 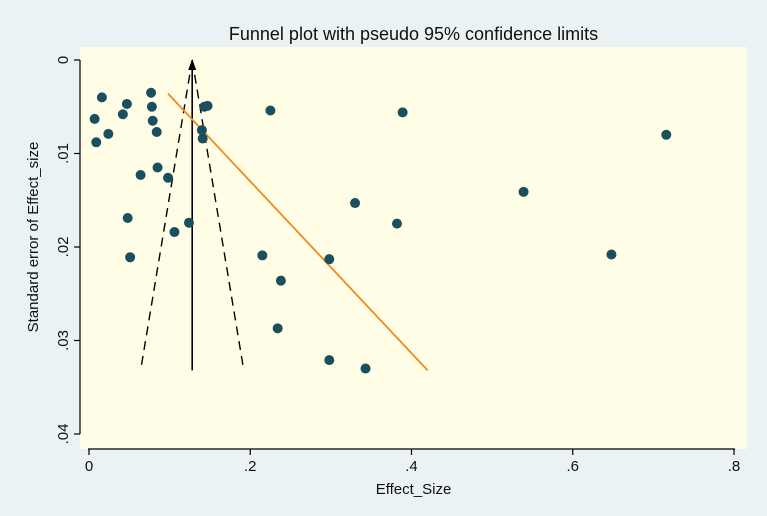 What do you see at coordinates (218, 215) in the screenshot?
I see `funnel-right-limit` at bounding box center [218, 215].